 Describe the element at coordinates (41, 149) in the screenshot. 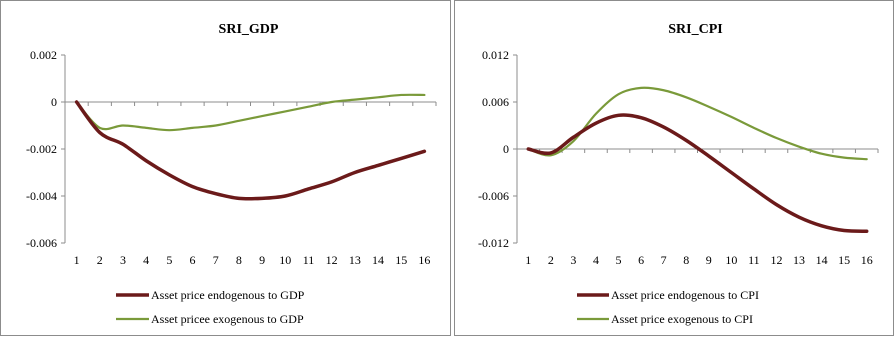

I see `y-tick-label: -0.002` at that location.